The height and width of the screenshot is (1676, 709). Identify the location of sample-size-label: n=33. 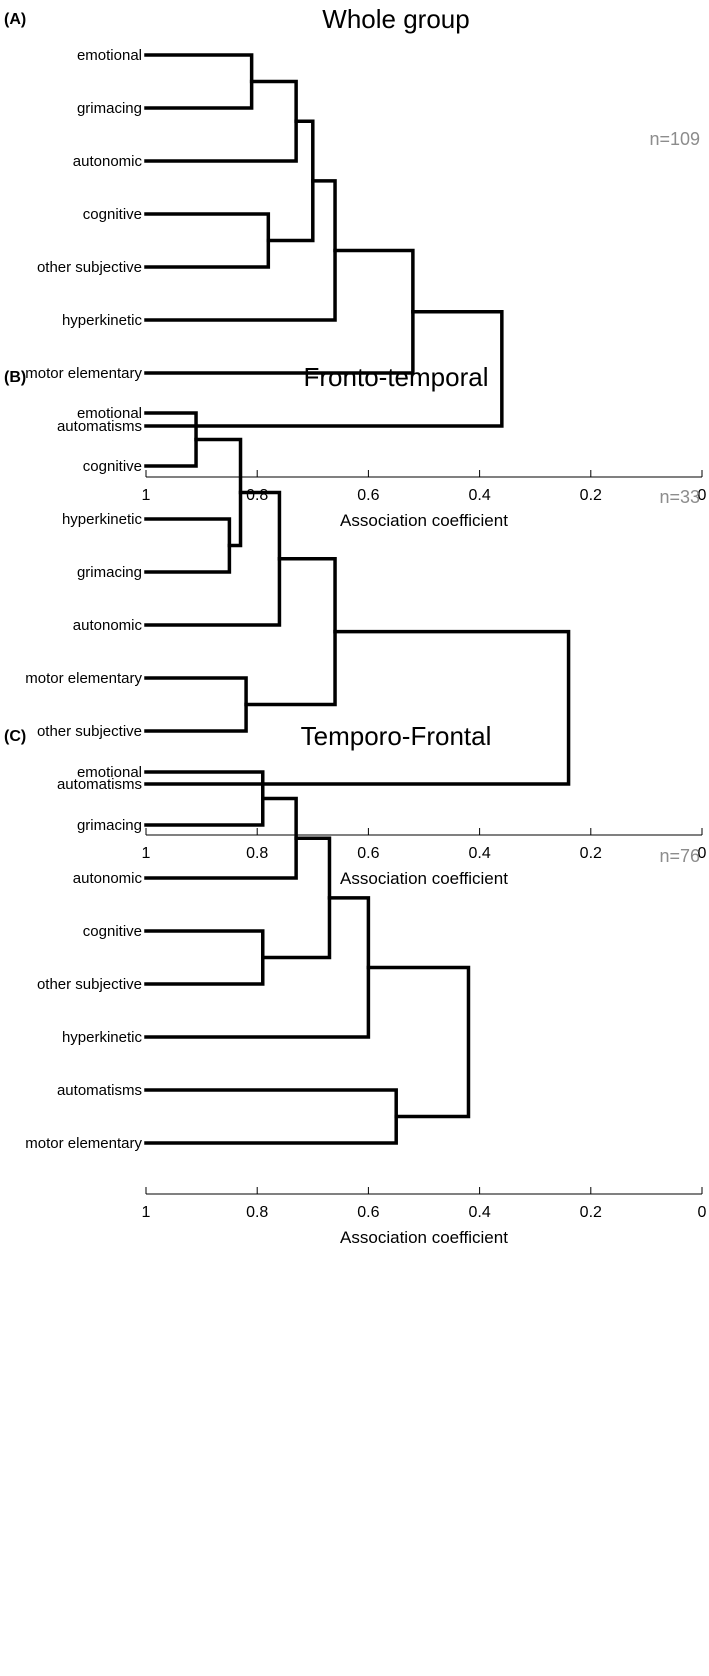
(679, 497).